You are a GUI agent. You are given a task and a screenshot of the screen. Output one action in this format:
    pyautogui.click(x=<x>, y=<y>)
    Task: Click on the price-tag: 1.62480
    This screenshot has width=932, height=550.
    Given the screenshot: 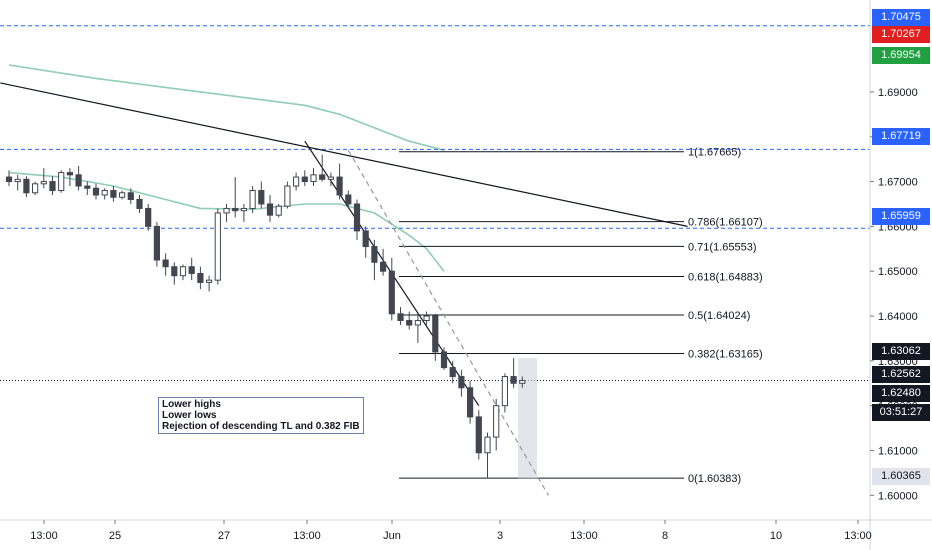 What is the action you would take?
    pyautogui.click(x=901, y=393)
    